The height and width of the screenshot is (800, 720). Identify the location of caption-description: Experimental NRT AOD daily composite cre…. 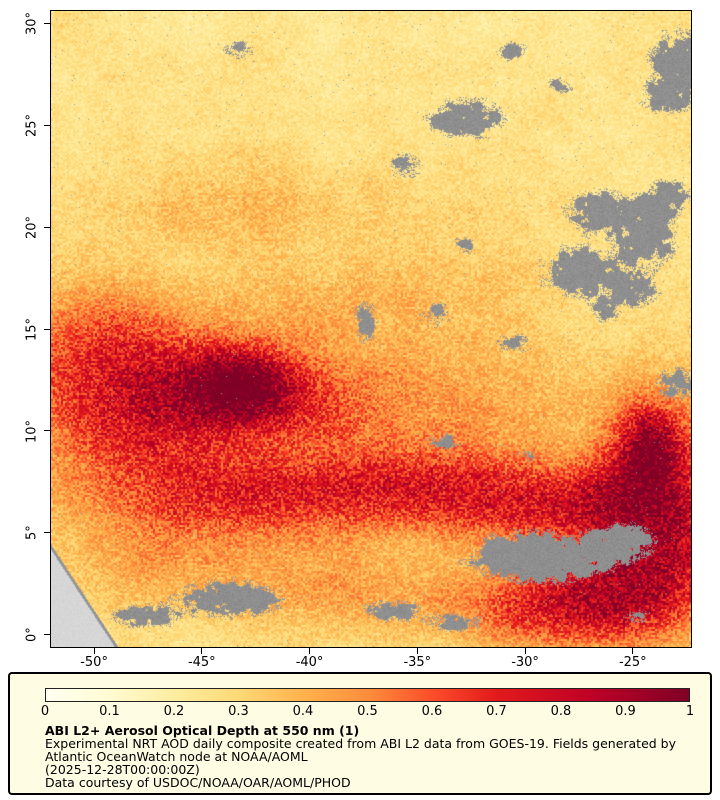
(361, 750).